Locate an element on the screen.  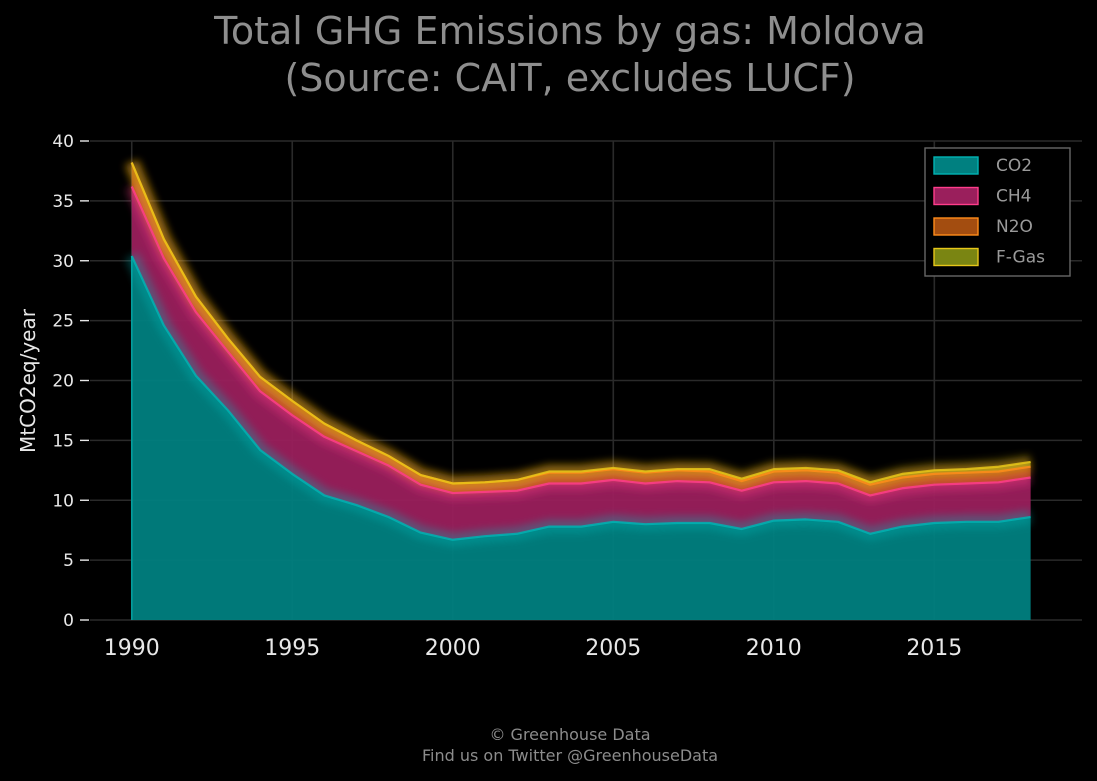
ytick-label-0: 0 is located at coordinates (68, 621).